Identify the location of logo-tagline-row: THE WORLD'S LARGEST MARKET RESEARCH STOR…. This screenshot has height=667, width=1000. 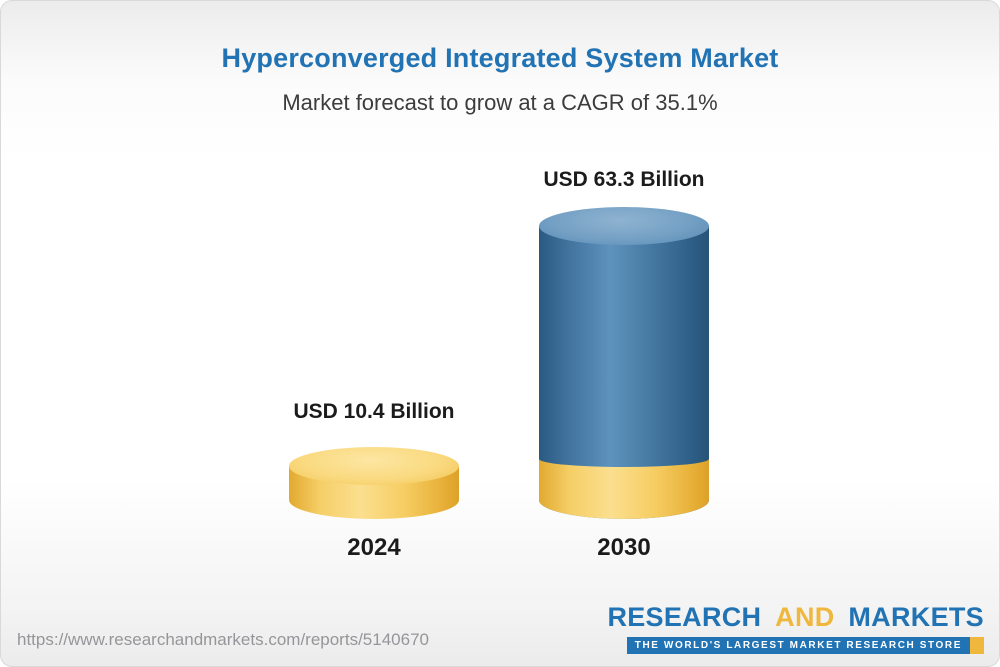
(795, 645).